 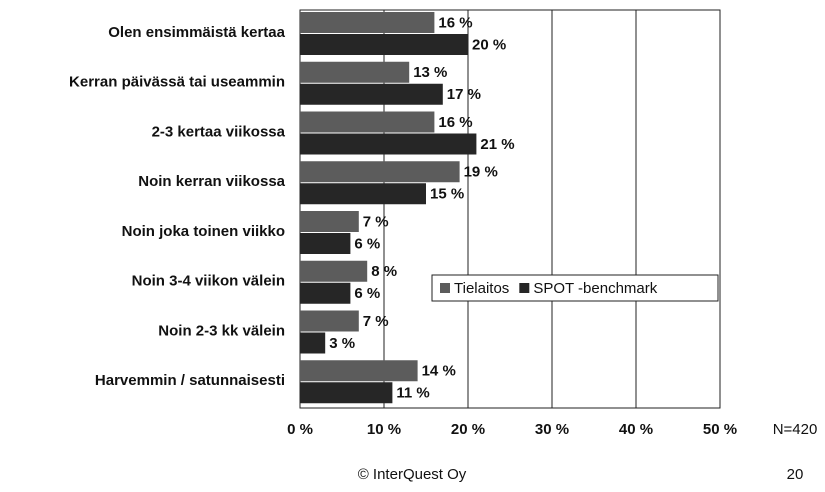 I want to click on data-label: 20 %, so click(x=489, y=44).